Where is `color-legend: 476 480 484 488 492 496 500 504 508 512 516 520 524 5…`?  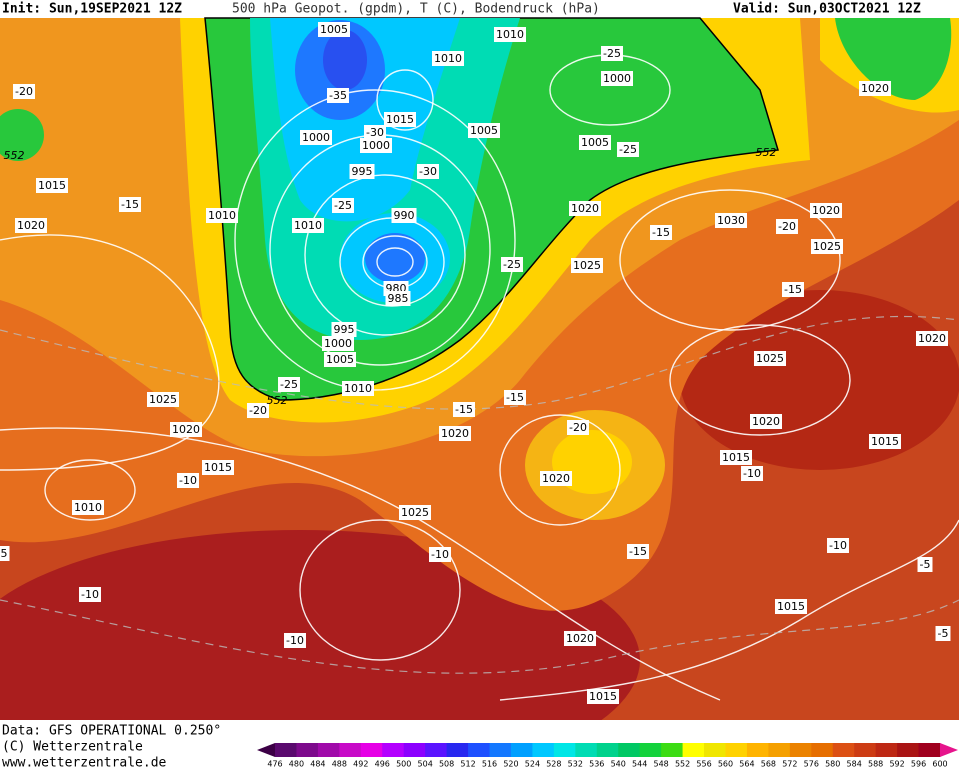
color-legend: 476 480 484 488 492 496 500 504 508 512 516 520 524 5… is located at coordinates (607, 756).